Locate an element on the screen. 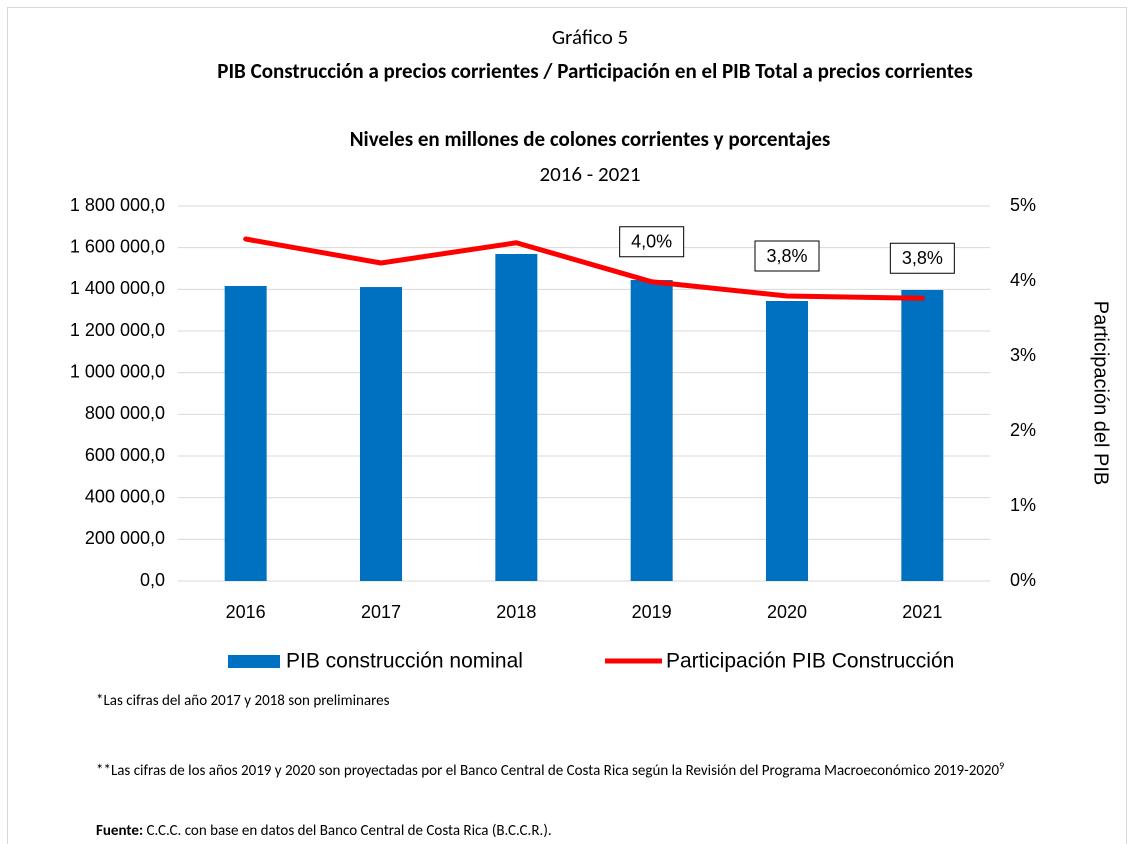 This screenshot has width=1133, height=844. y2-tick-label: 1% is located at coordinates (1023, 505).